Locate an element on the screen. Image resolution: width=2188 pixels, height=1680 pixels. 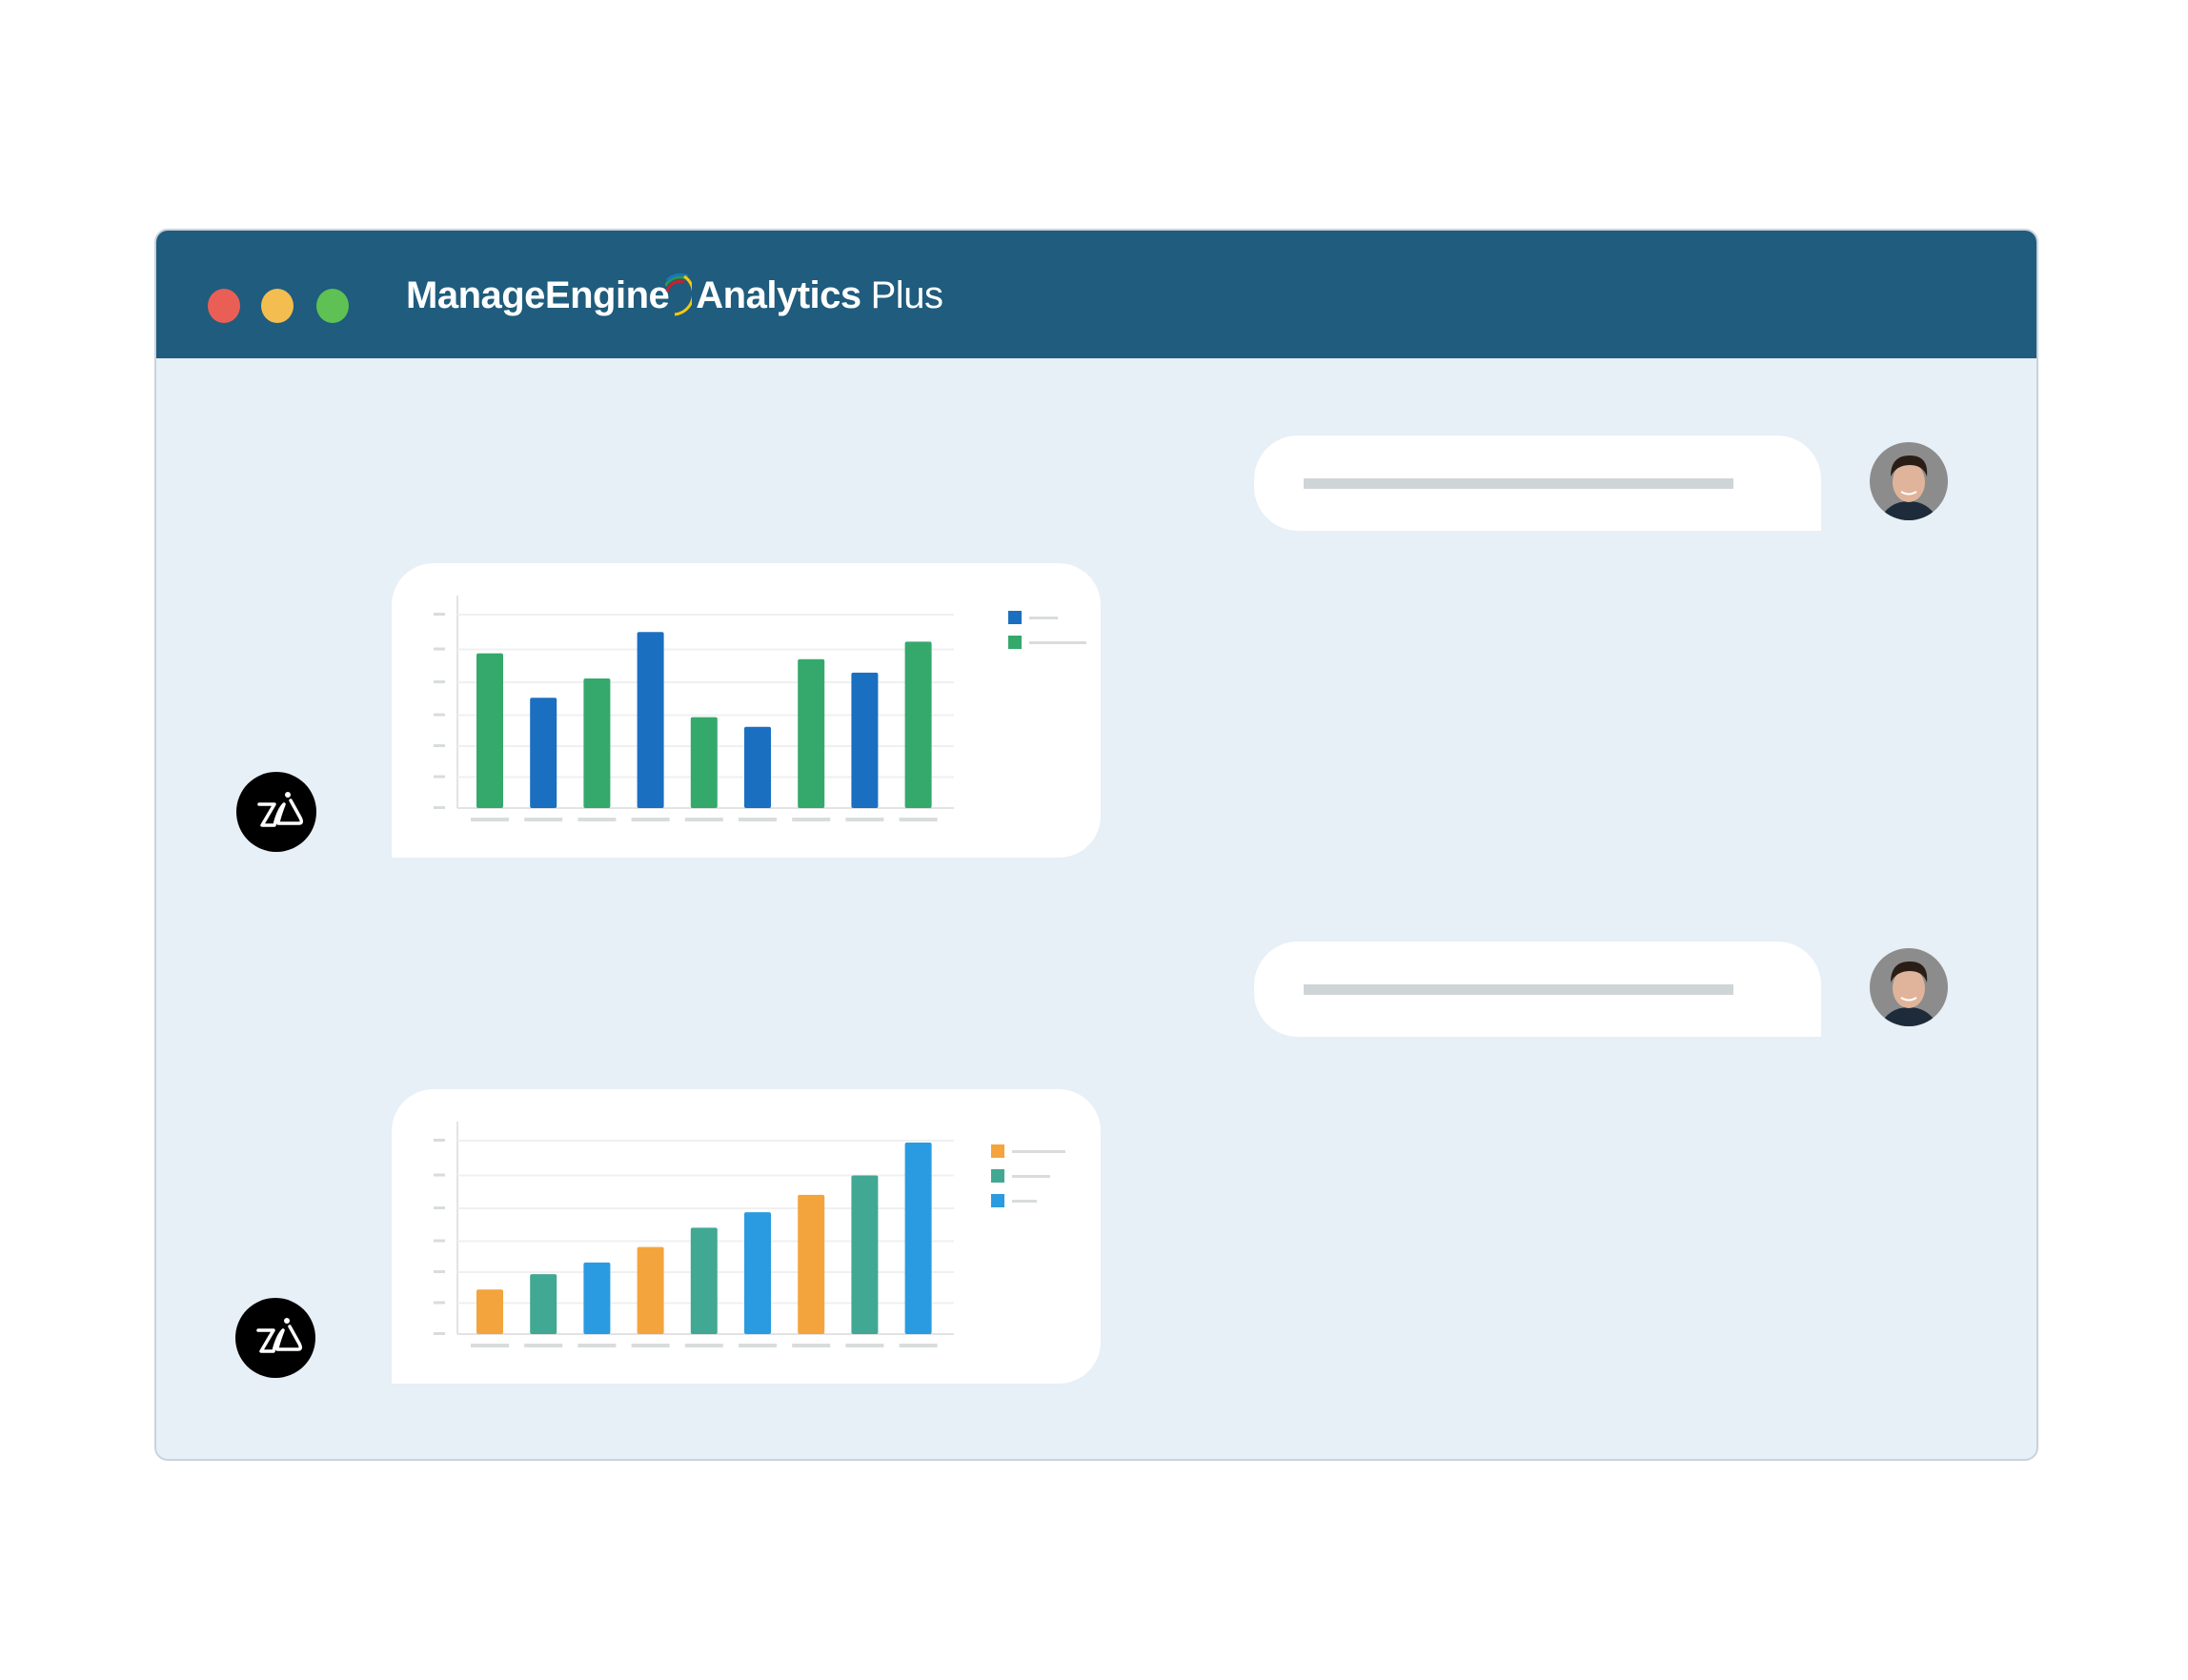
product-name: Analytics is located at coordinates (779, 294).